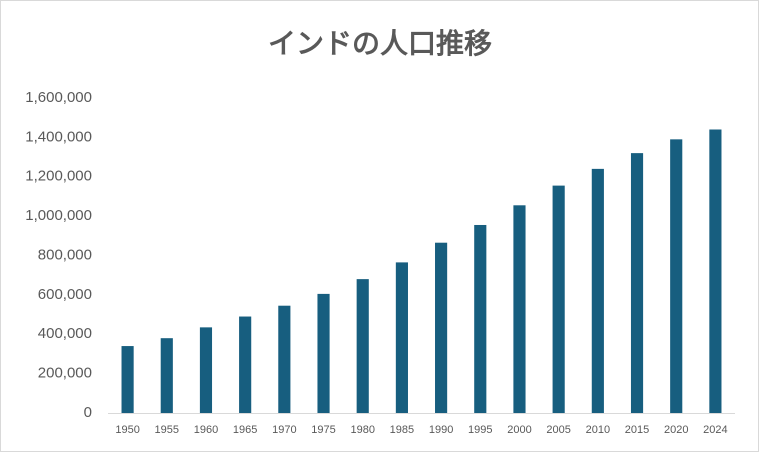 The image size is (759, 452). Describe the element at coordinates (167, 430) in the screenshot. I see `x-tick-label: 1955` at that location.